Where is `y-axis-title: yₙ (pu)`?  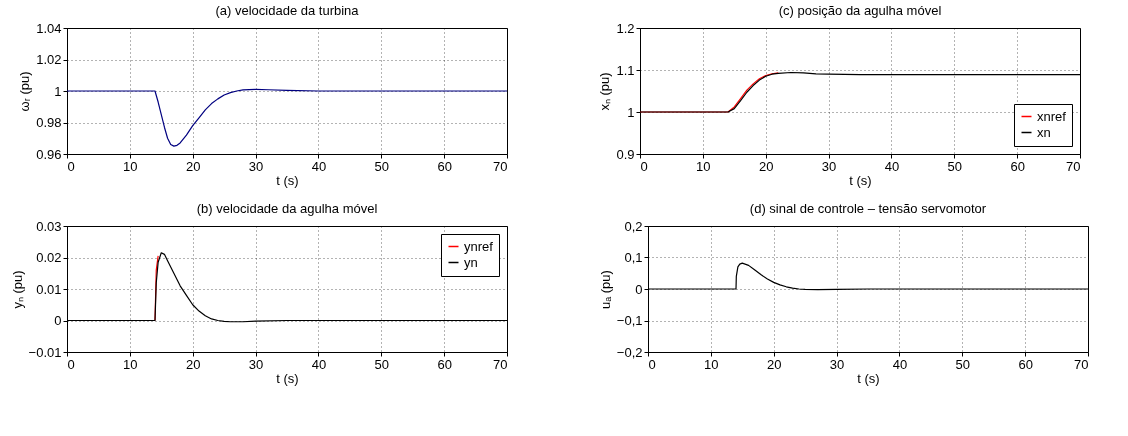
y-axis-title: yₙ (pu) is located at coordinates (17, 289).